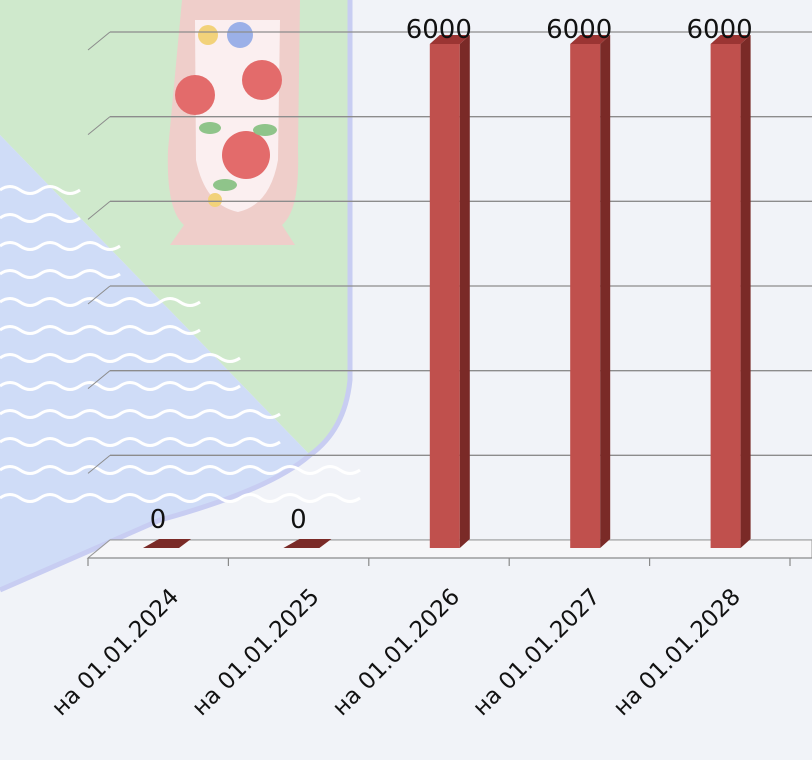  What do you see at coordinates (255, 652) in the screenshot?
I see `category-label: на 01.01.2025` at bounding box center [255, 652].